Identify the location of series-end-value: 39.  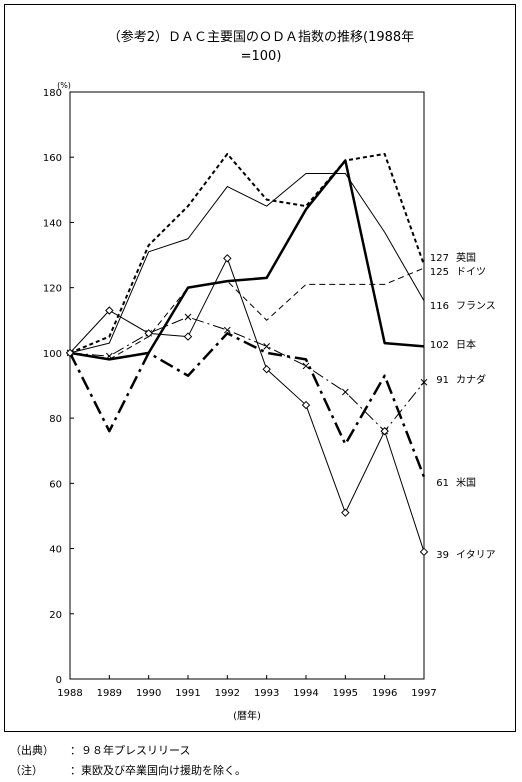
(442, 555).